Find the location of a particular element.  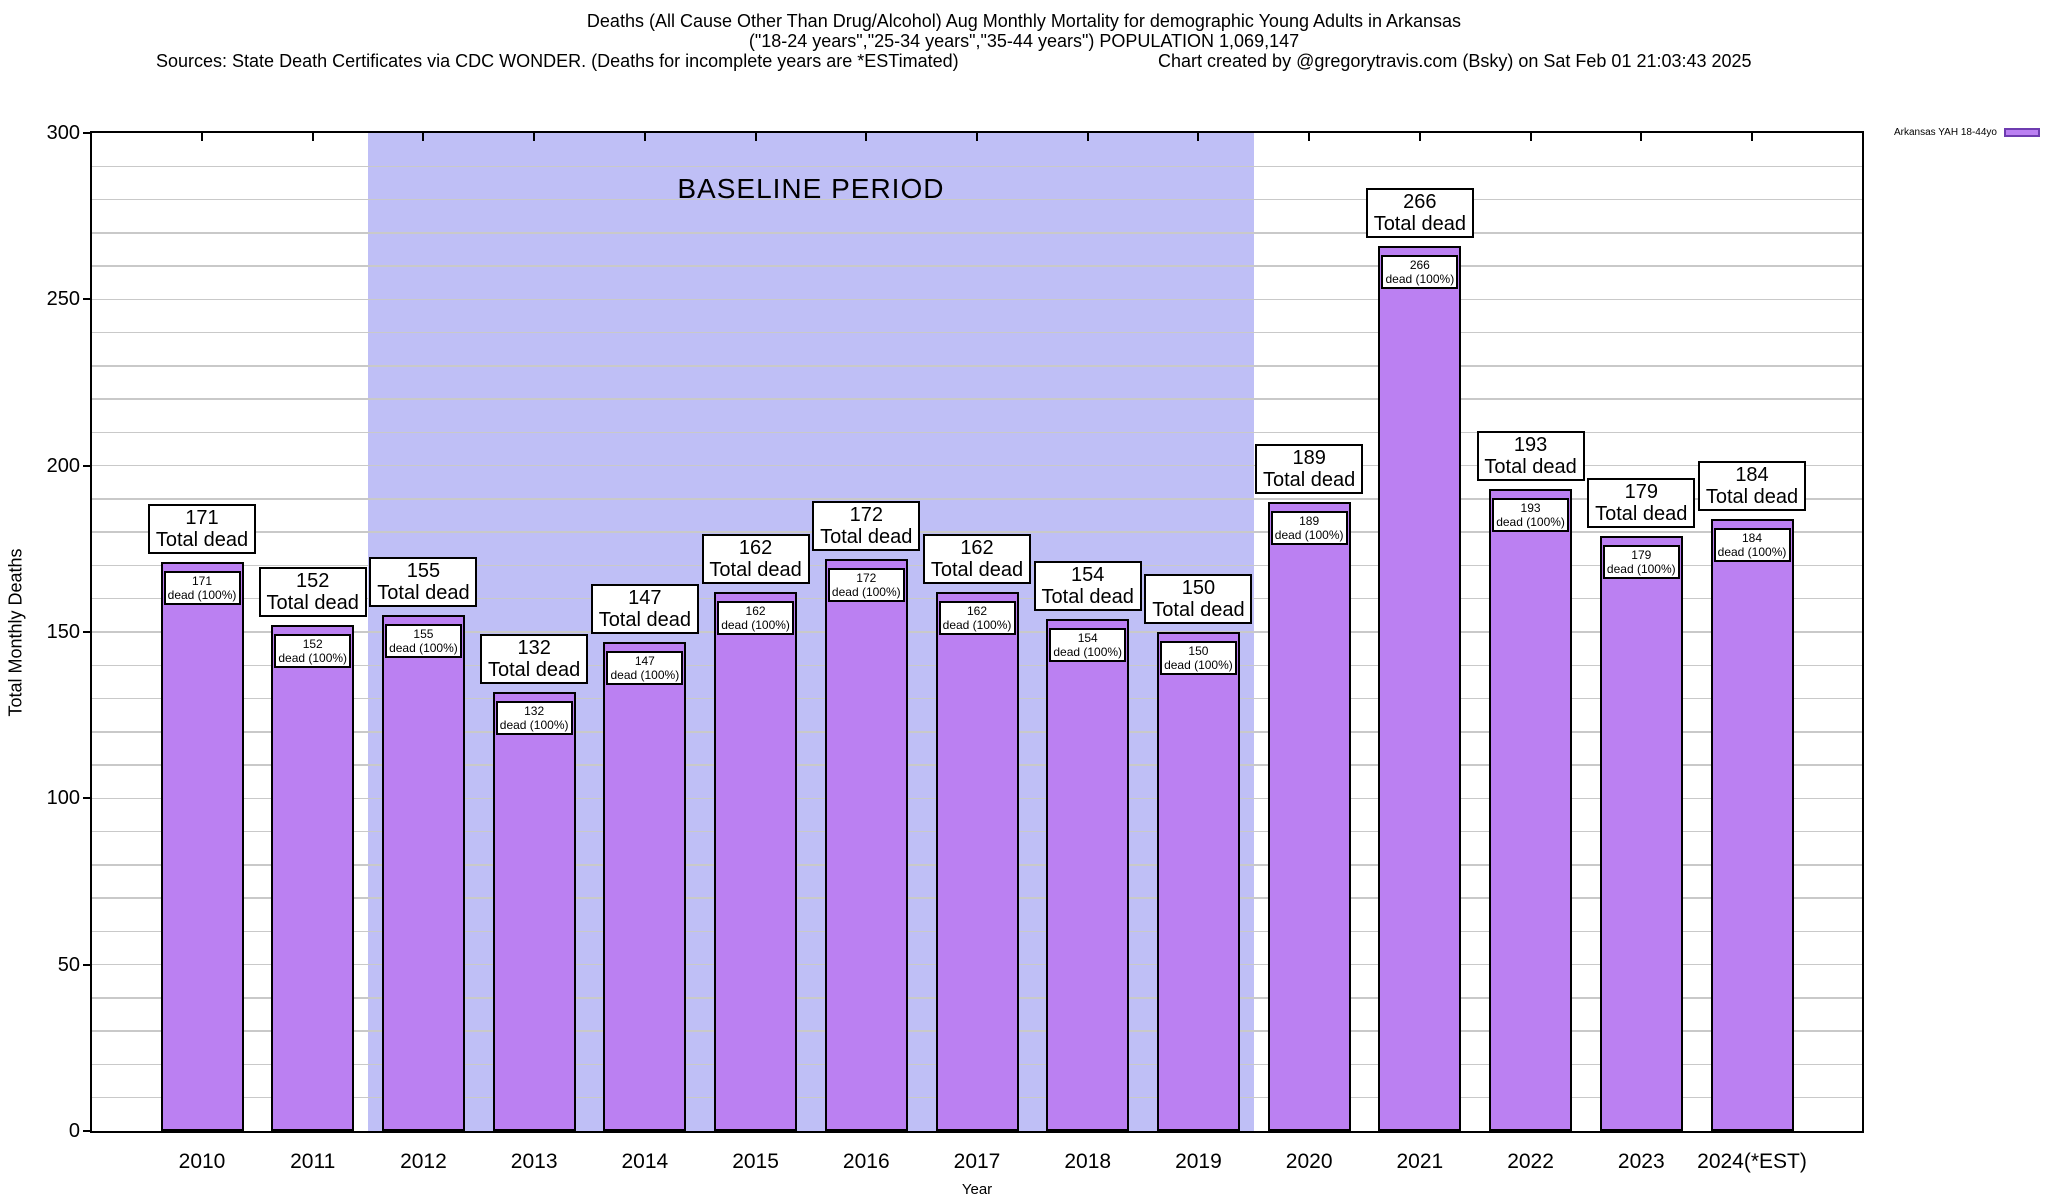

bar-2017: 162 dead (100%) is located at coordinates (977, 861).